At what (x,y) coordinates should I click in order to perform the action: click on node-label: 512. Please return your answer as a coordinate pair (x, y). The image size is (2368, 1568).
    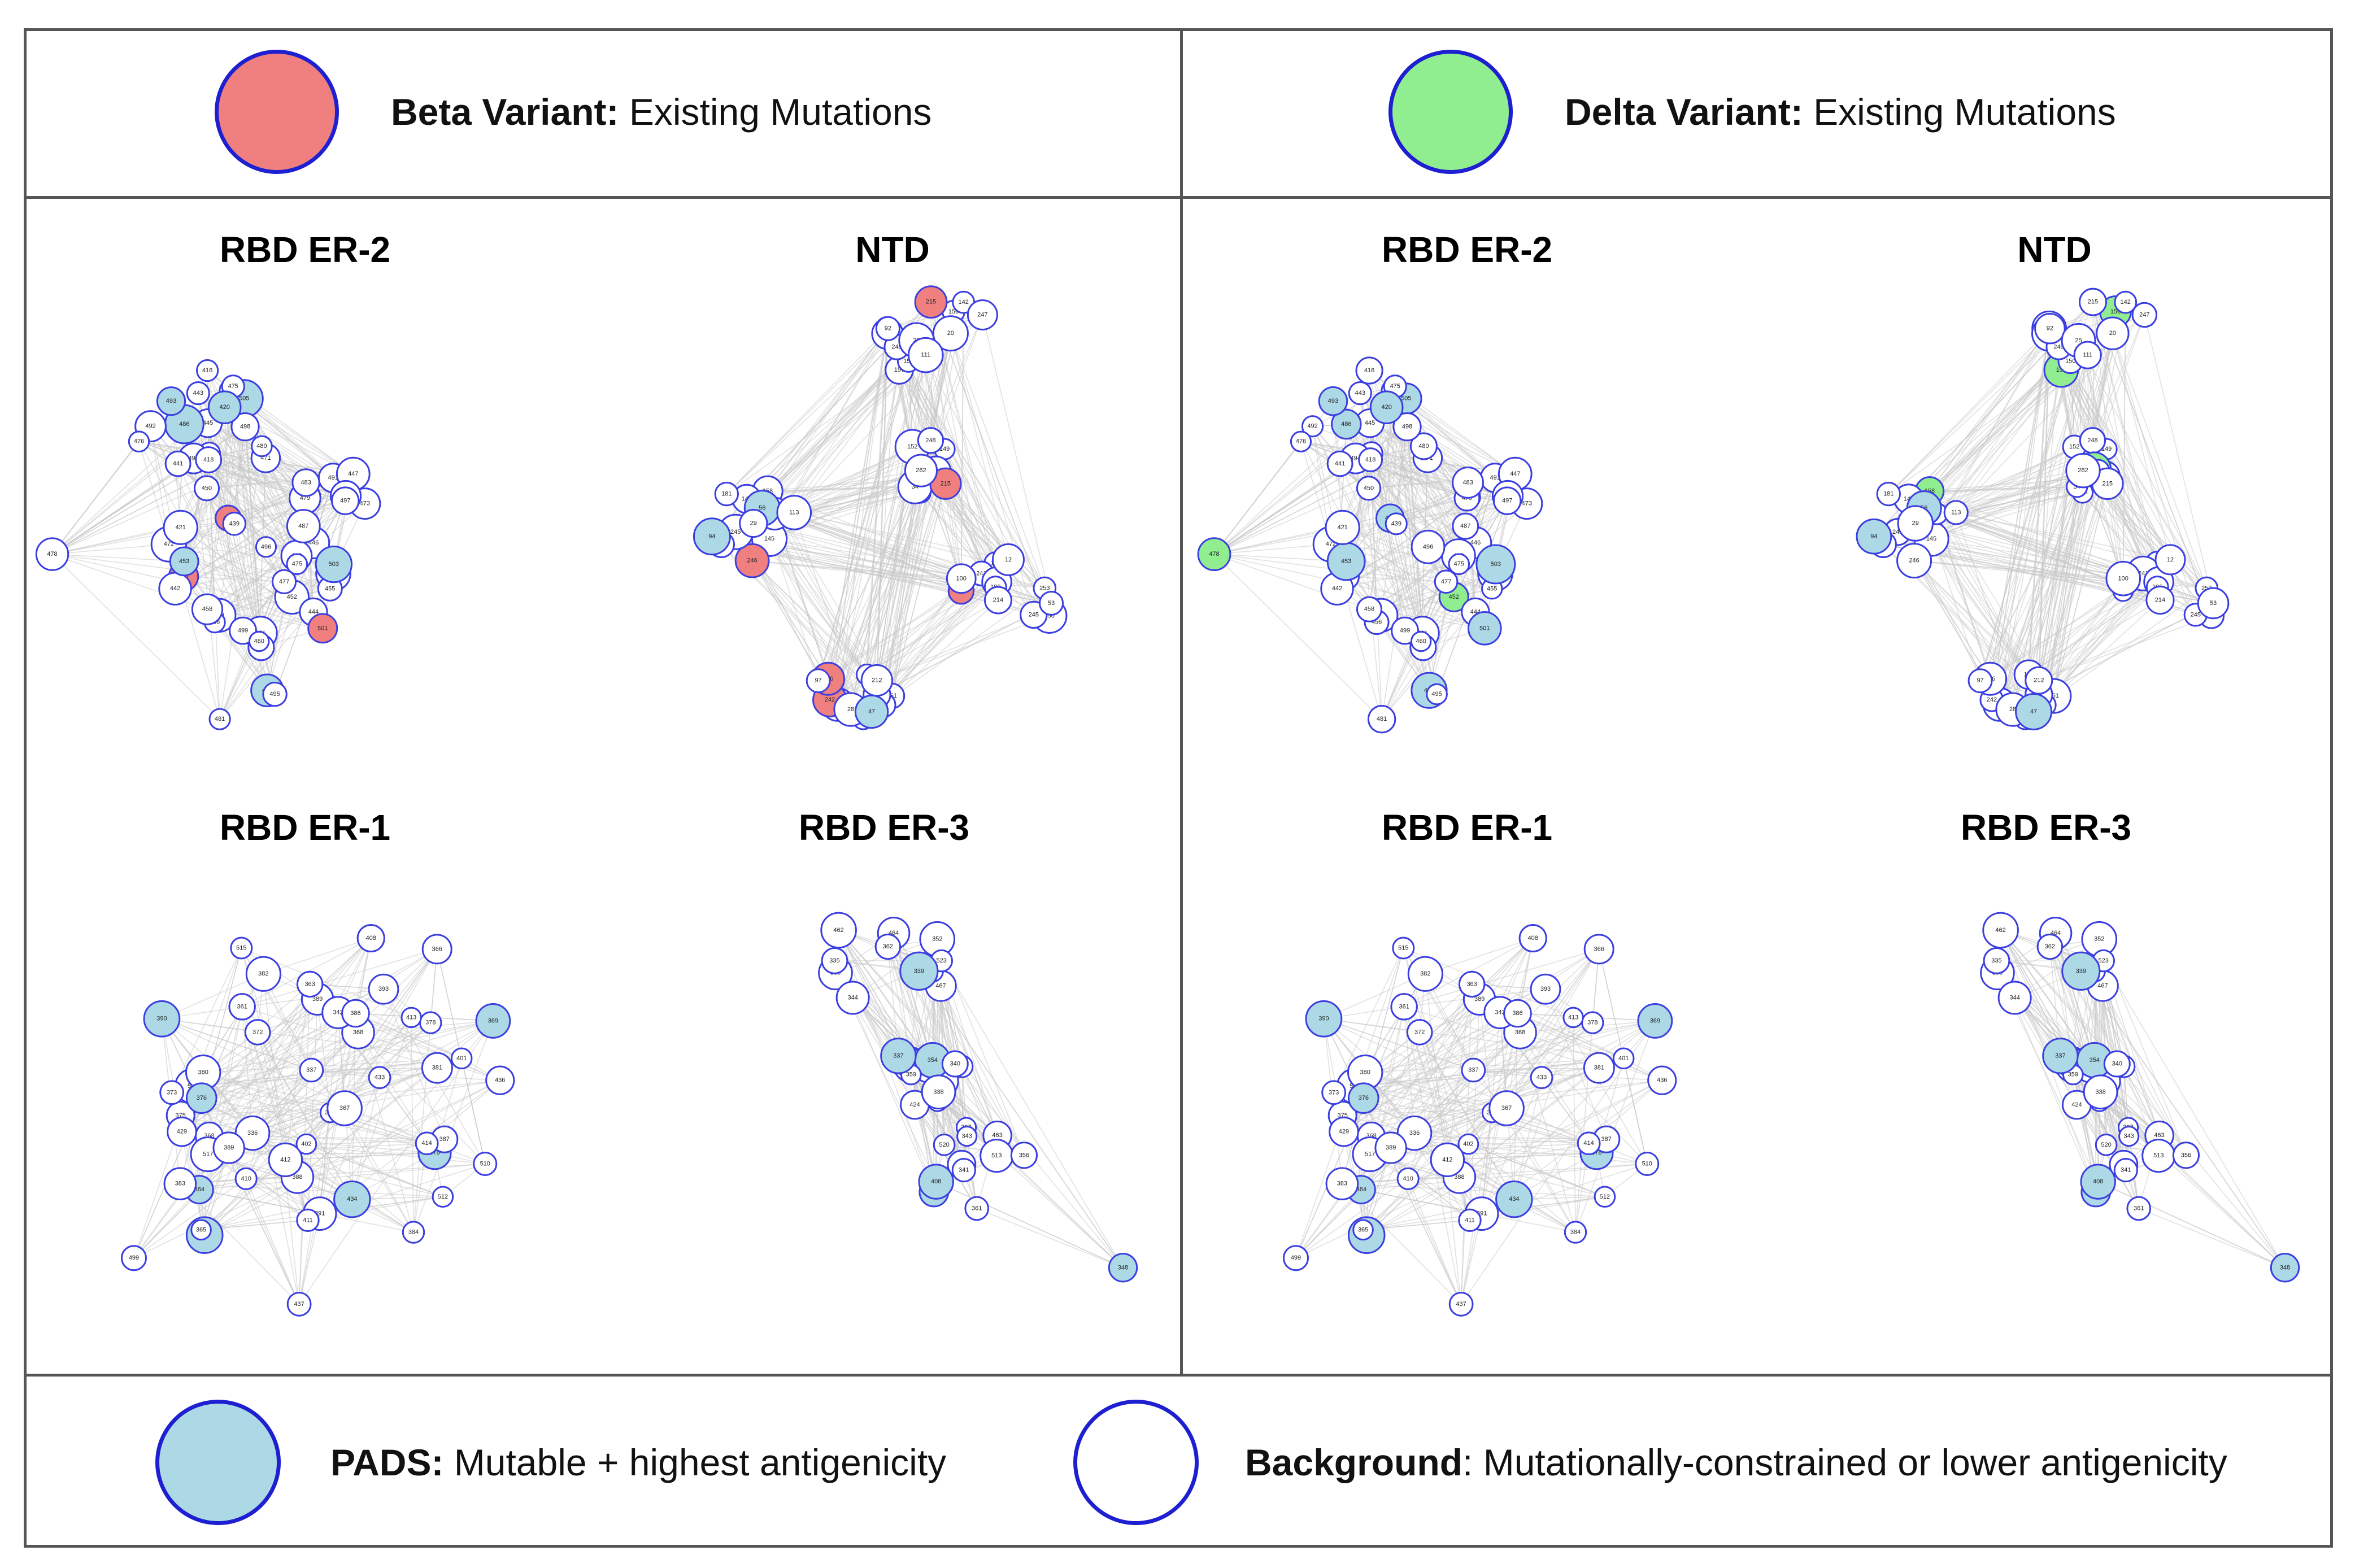
    Looking at the image, I should click on (1605, 1197).